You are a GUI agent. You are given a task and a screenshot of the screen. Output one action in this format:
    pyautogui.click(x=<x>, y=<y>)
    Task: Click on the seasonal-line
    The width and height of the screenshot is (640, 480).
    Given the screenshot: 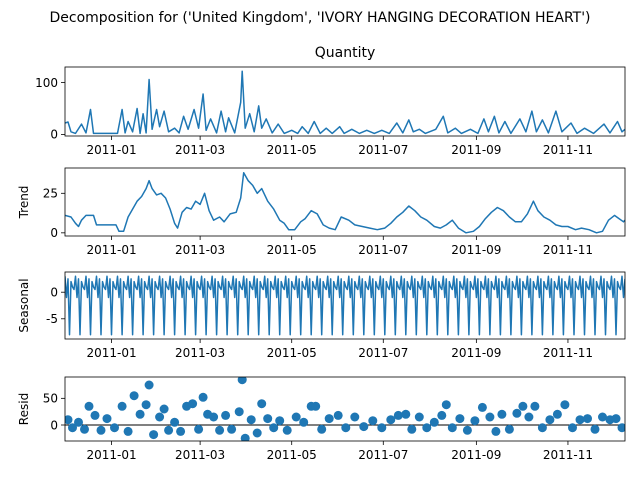 What is the action you would take?
    pyautogui.click(x=345, y=305)
    